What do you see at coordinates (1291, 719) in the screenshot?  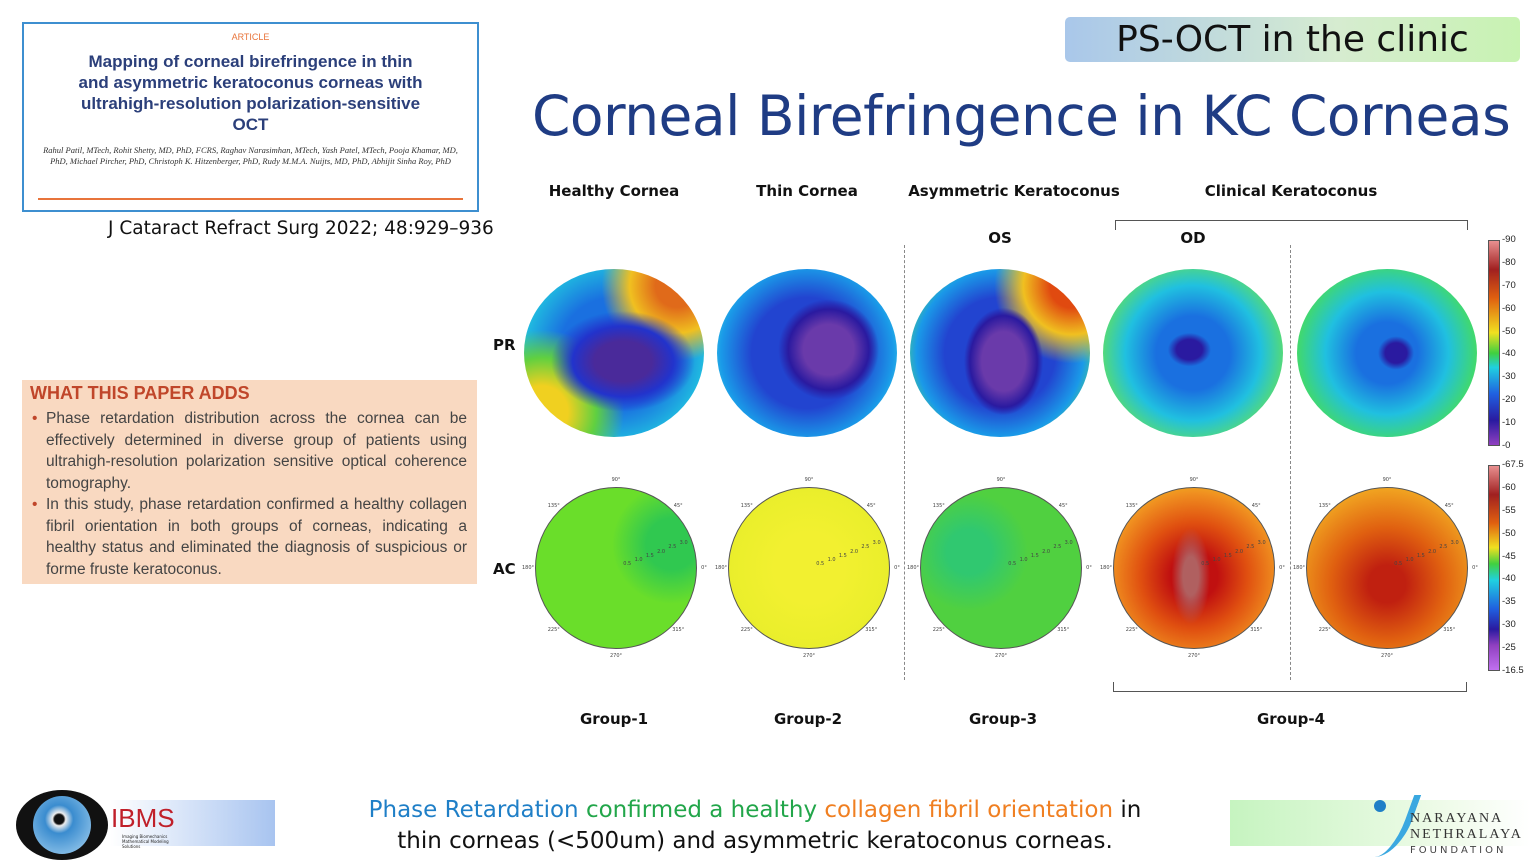 I see `group-label: Group-4` at bounding box center [1291, 719].